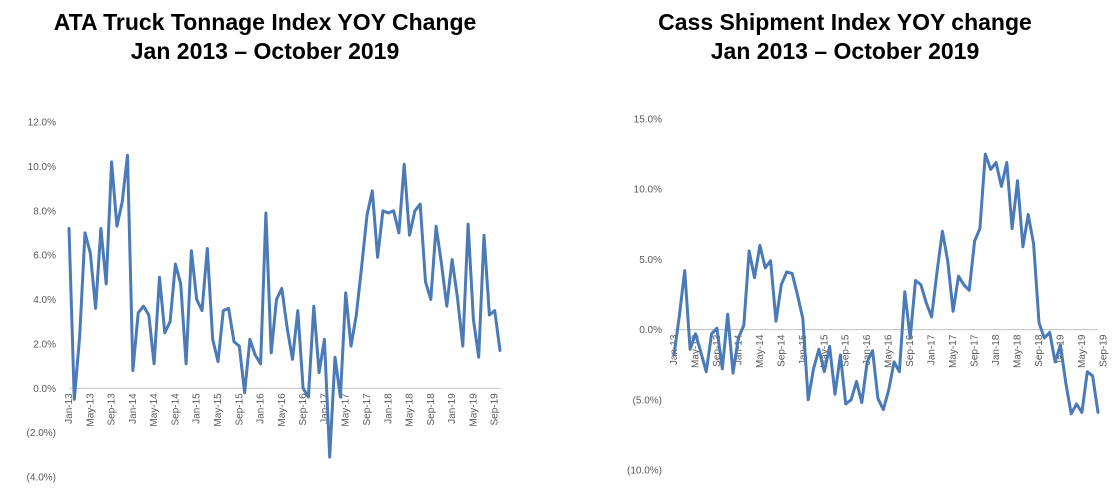 The height and width of the screenshot is (492, 1115). What do you see at coordinates (473, 410) in the screenshot?
I see `chart1-x-tick-label: May-19` at bounding box center [473, 410].